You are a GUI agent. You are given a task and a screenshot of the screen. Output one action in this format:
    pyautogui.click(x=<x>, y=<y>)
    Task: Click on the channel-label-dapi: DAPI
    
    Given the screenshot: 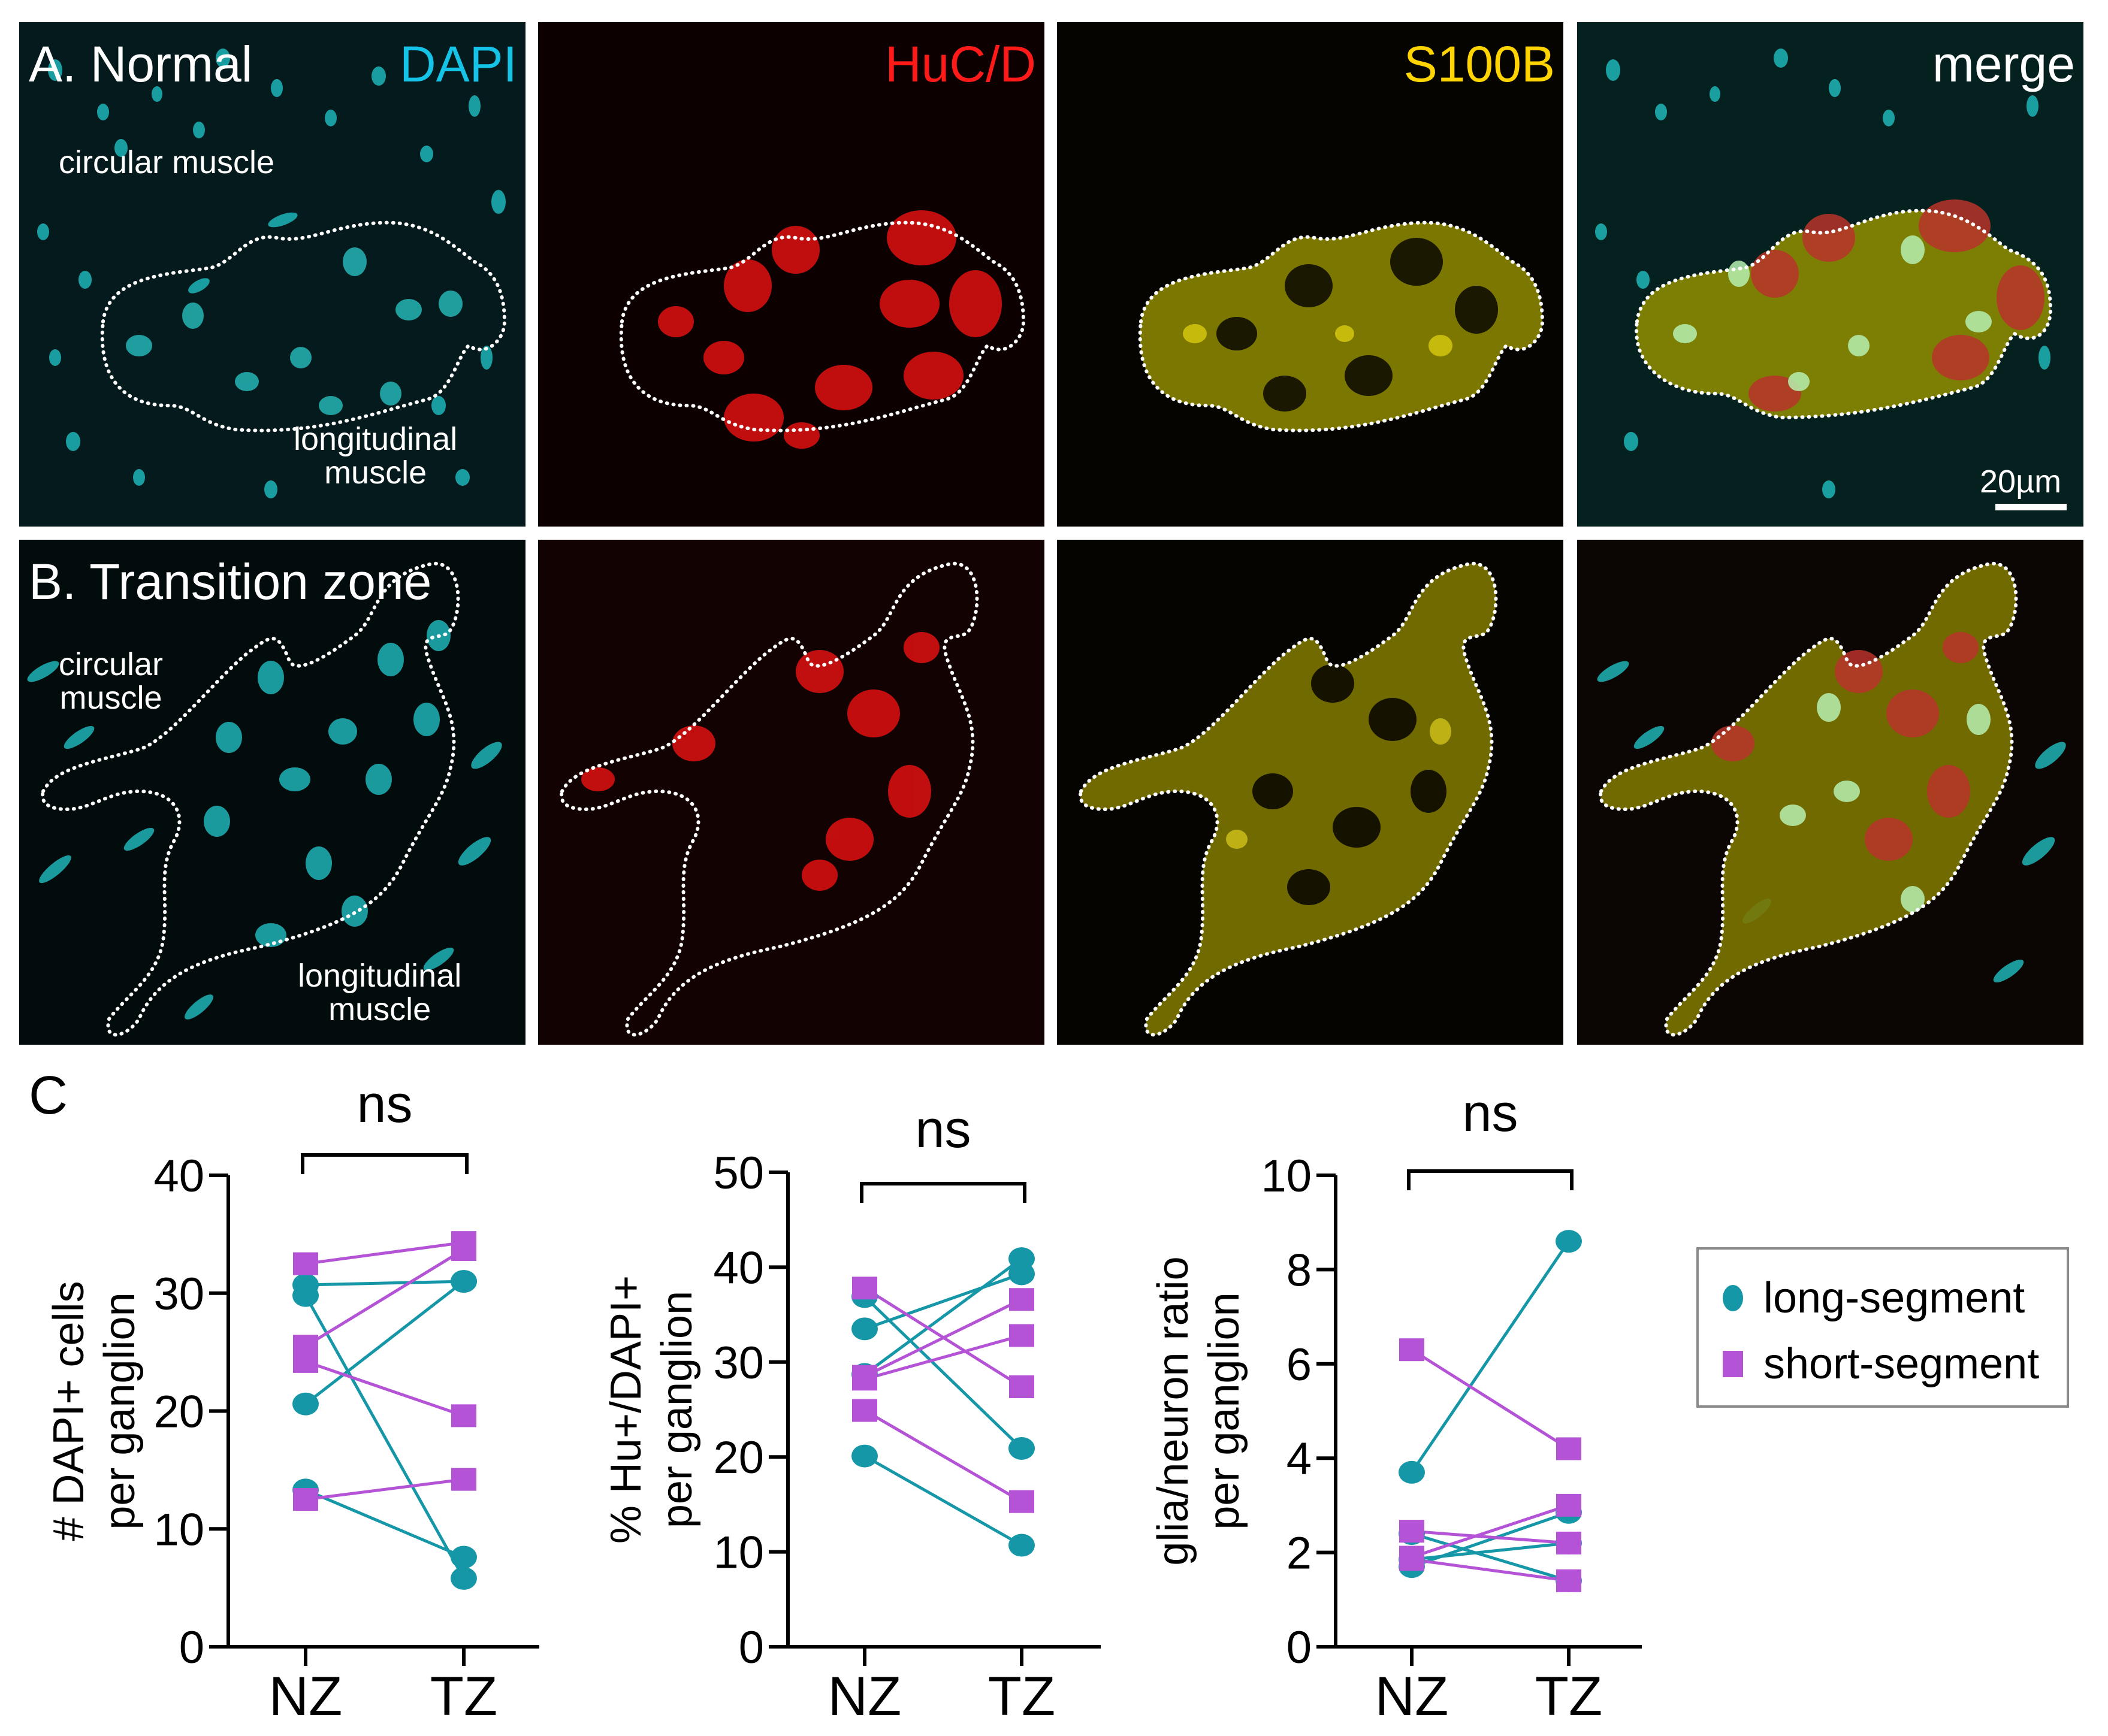 What is the action you would take?
    pyautogui.click(x=458, y=64)
    